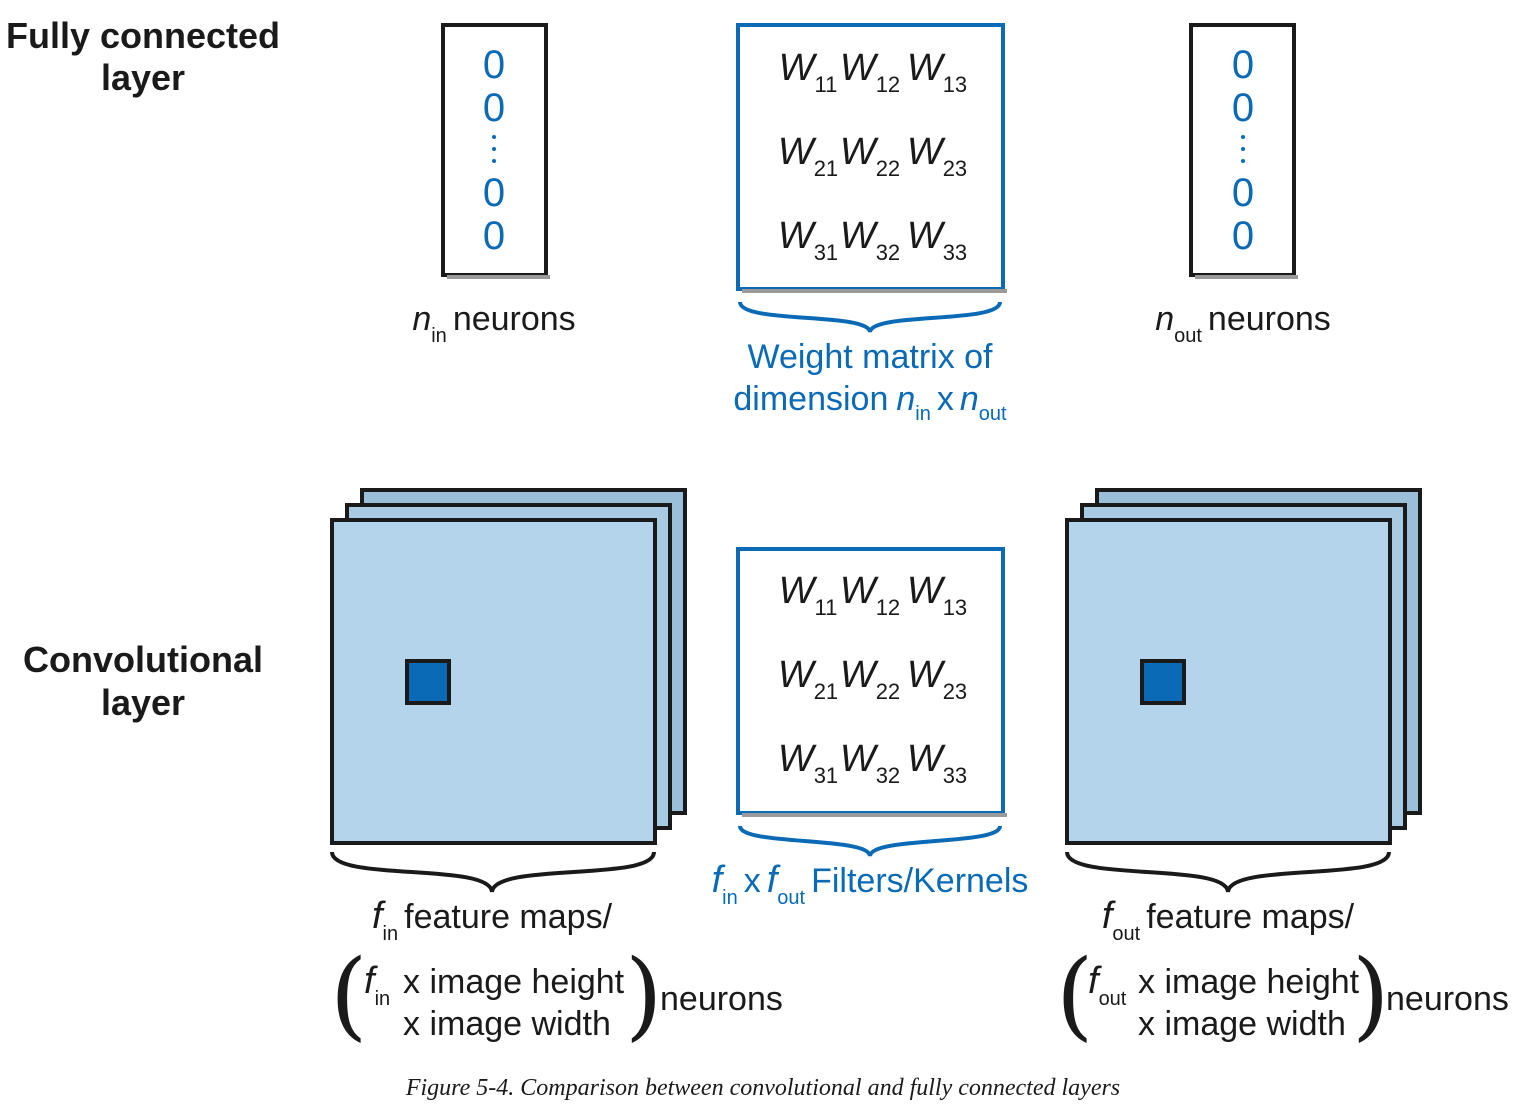 This screenshot has height=1107, width=1540. I want to click on conv-kernel-caption: fin x fout Filters/Kernels, so click(870, 884).